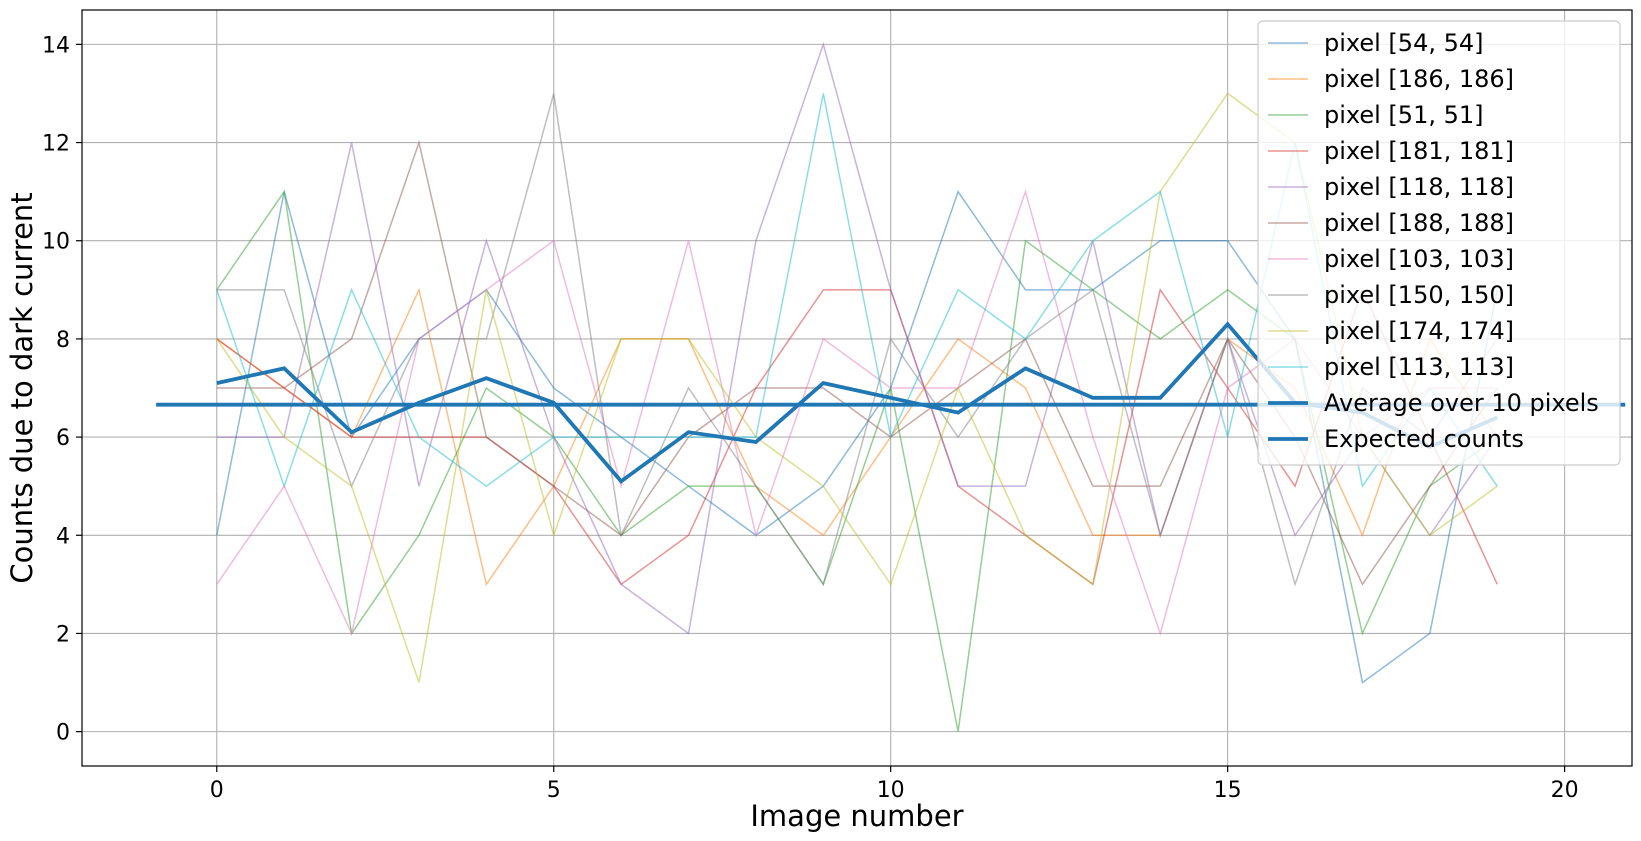  I want to click on y-tick-label: 6, so click(63, 438).